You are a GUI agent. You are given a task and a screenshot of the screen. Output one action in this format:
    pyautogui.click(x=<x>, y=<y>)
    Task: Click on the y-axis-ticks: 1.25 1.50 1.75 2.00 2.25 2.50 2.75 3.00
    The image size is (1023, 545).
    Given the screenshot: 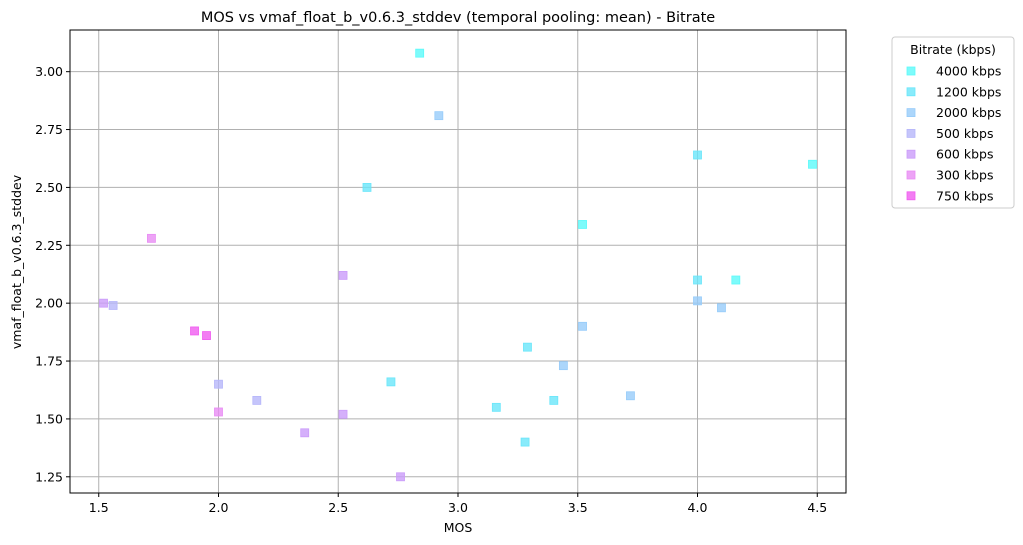 What is the action you would take?
    pyautogui.click(x=52, y=274)
    